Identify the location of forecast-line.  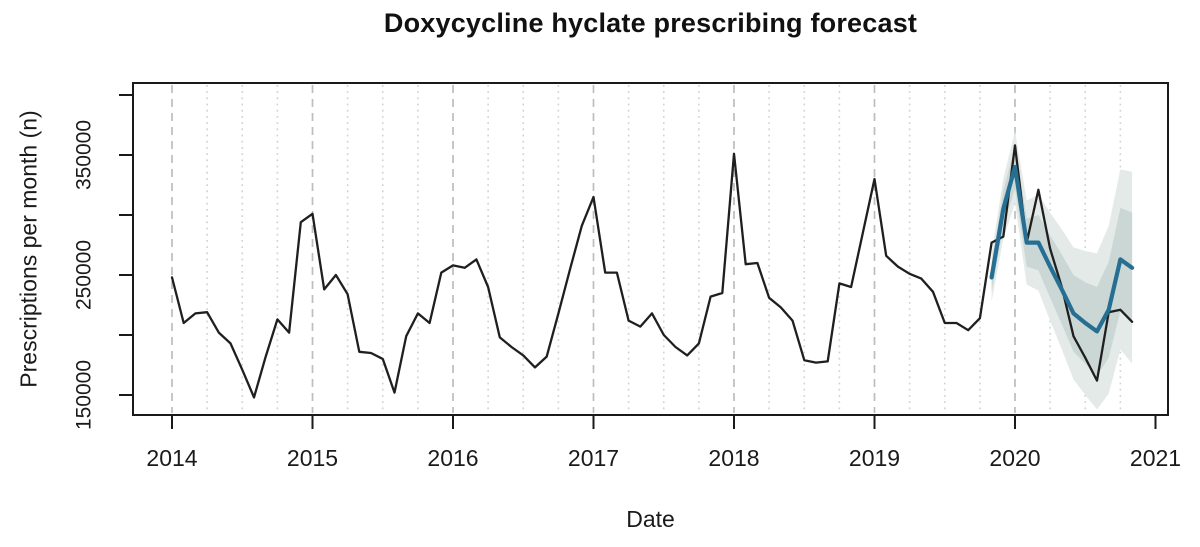
(1062, 249).